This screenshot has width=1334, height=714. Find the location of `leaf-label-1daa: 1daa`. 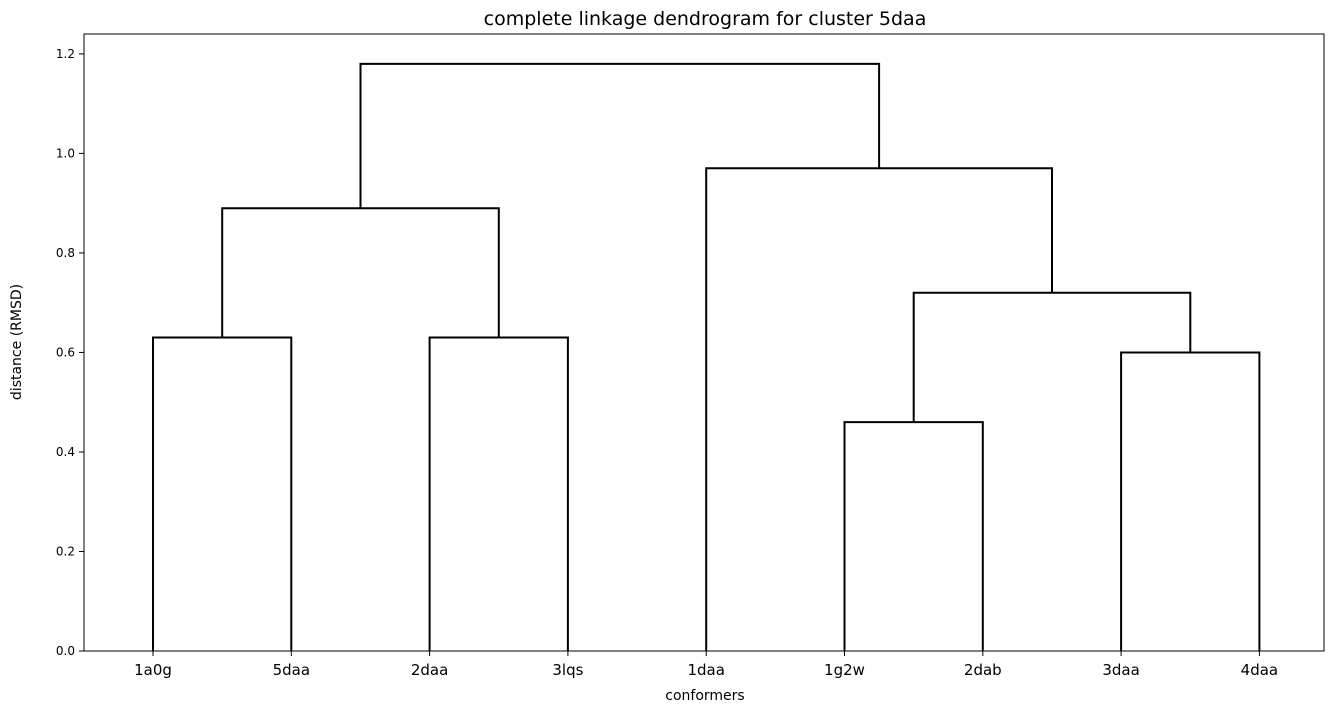

leaf-label-1daa: 1daa is located at coordinates (705, 670).